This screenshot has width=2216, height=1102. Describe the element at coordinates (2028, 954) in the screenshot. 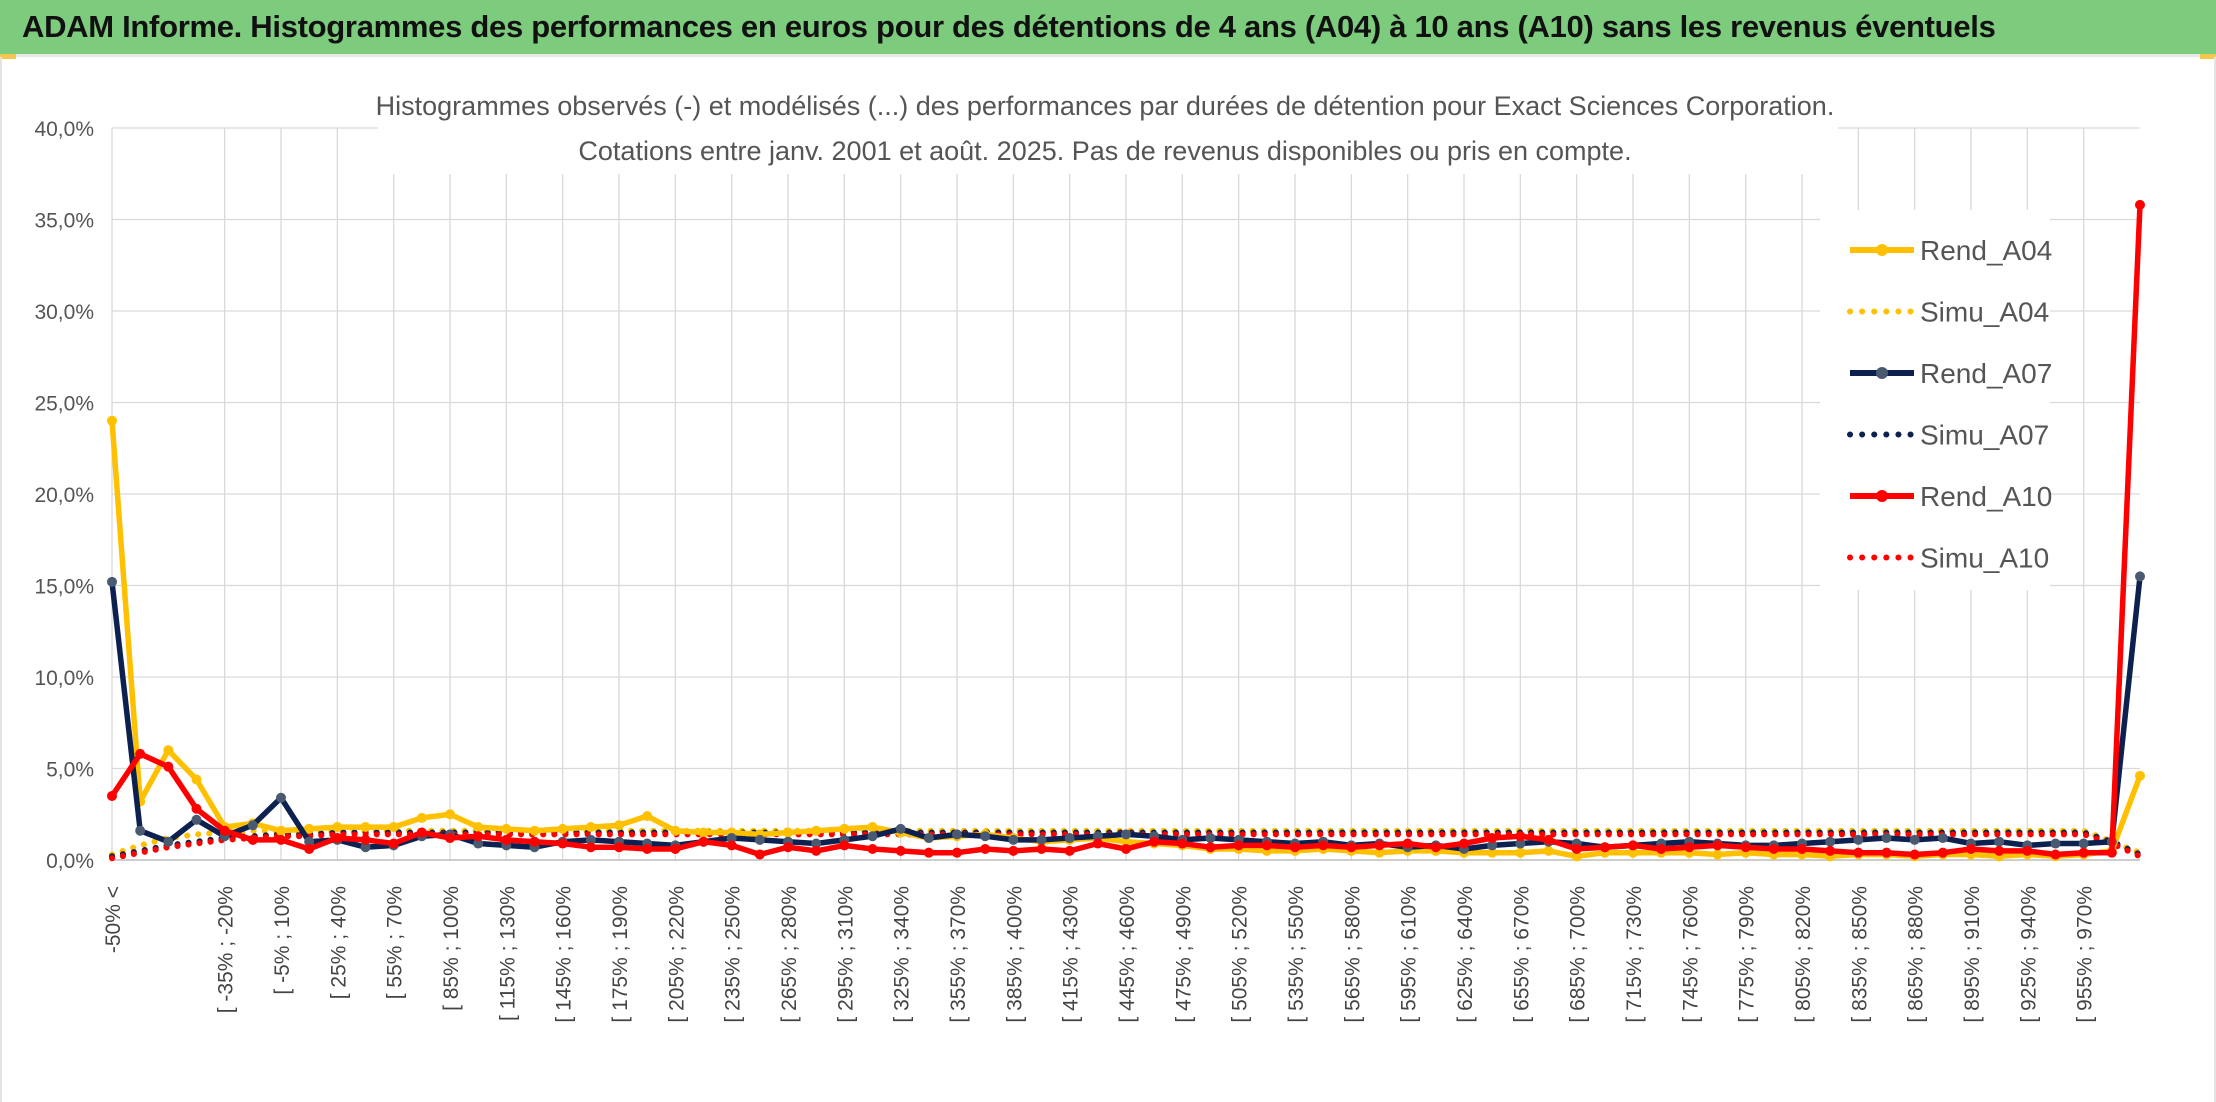

I see `x-tick-label: [ 925% ; 940%` at that location.